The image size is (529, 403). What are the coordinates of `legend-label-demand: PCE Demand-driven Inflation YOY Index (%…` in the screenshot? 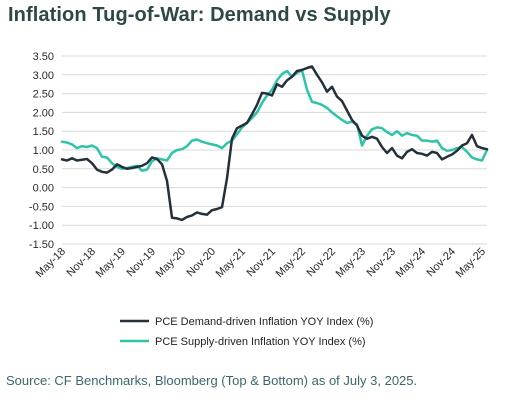 It's located at (264, 322).